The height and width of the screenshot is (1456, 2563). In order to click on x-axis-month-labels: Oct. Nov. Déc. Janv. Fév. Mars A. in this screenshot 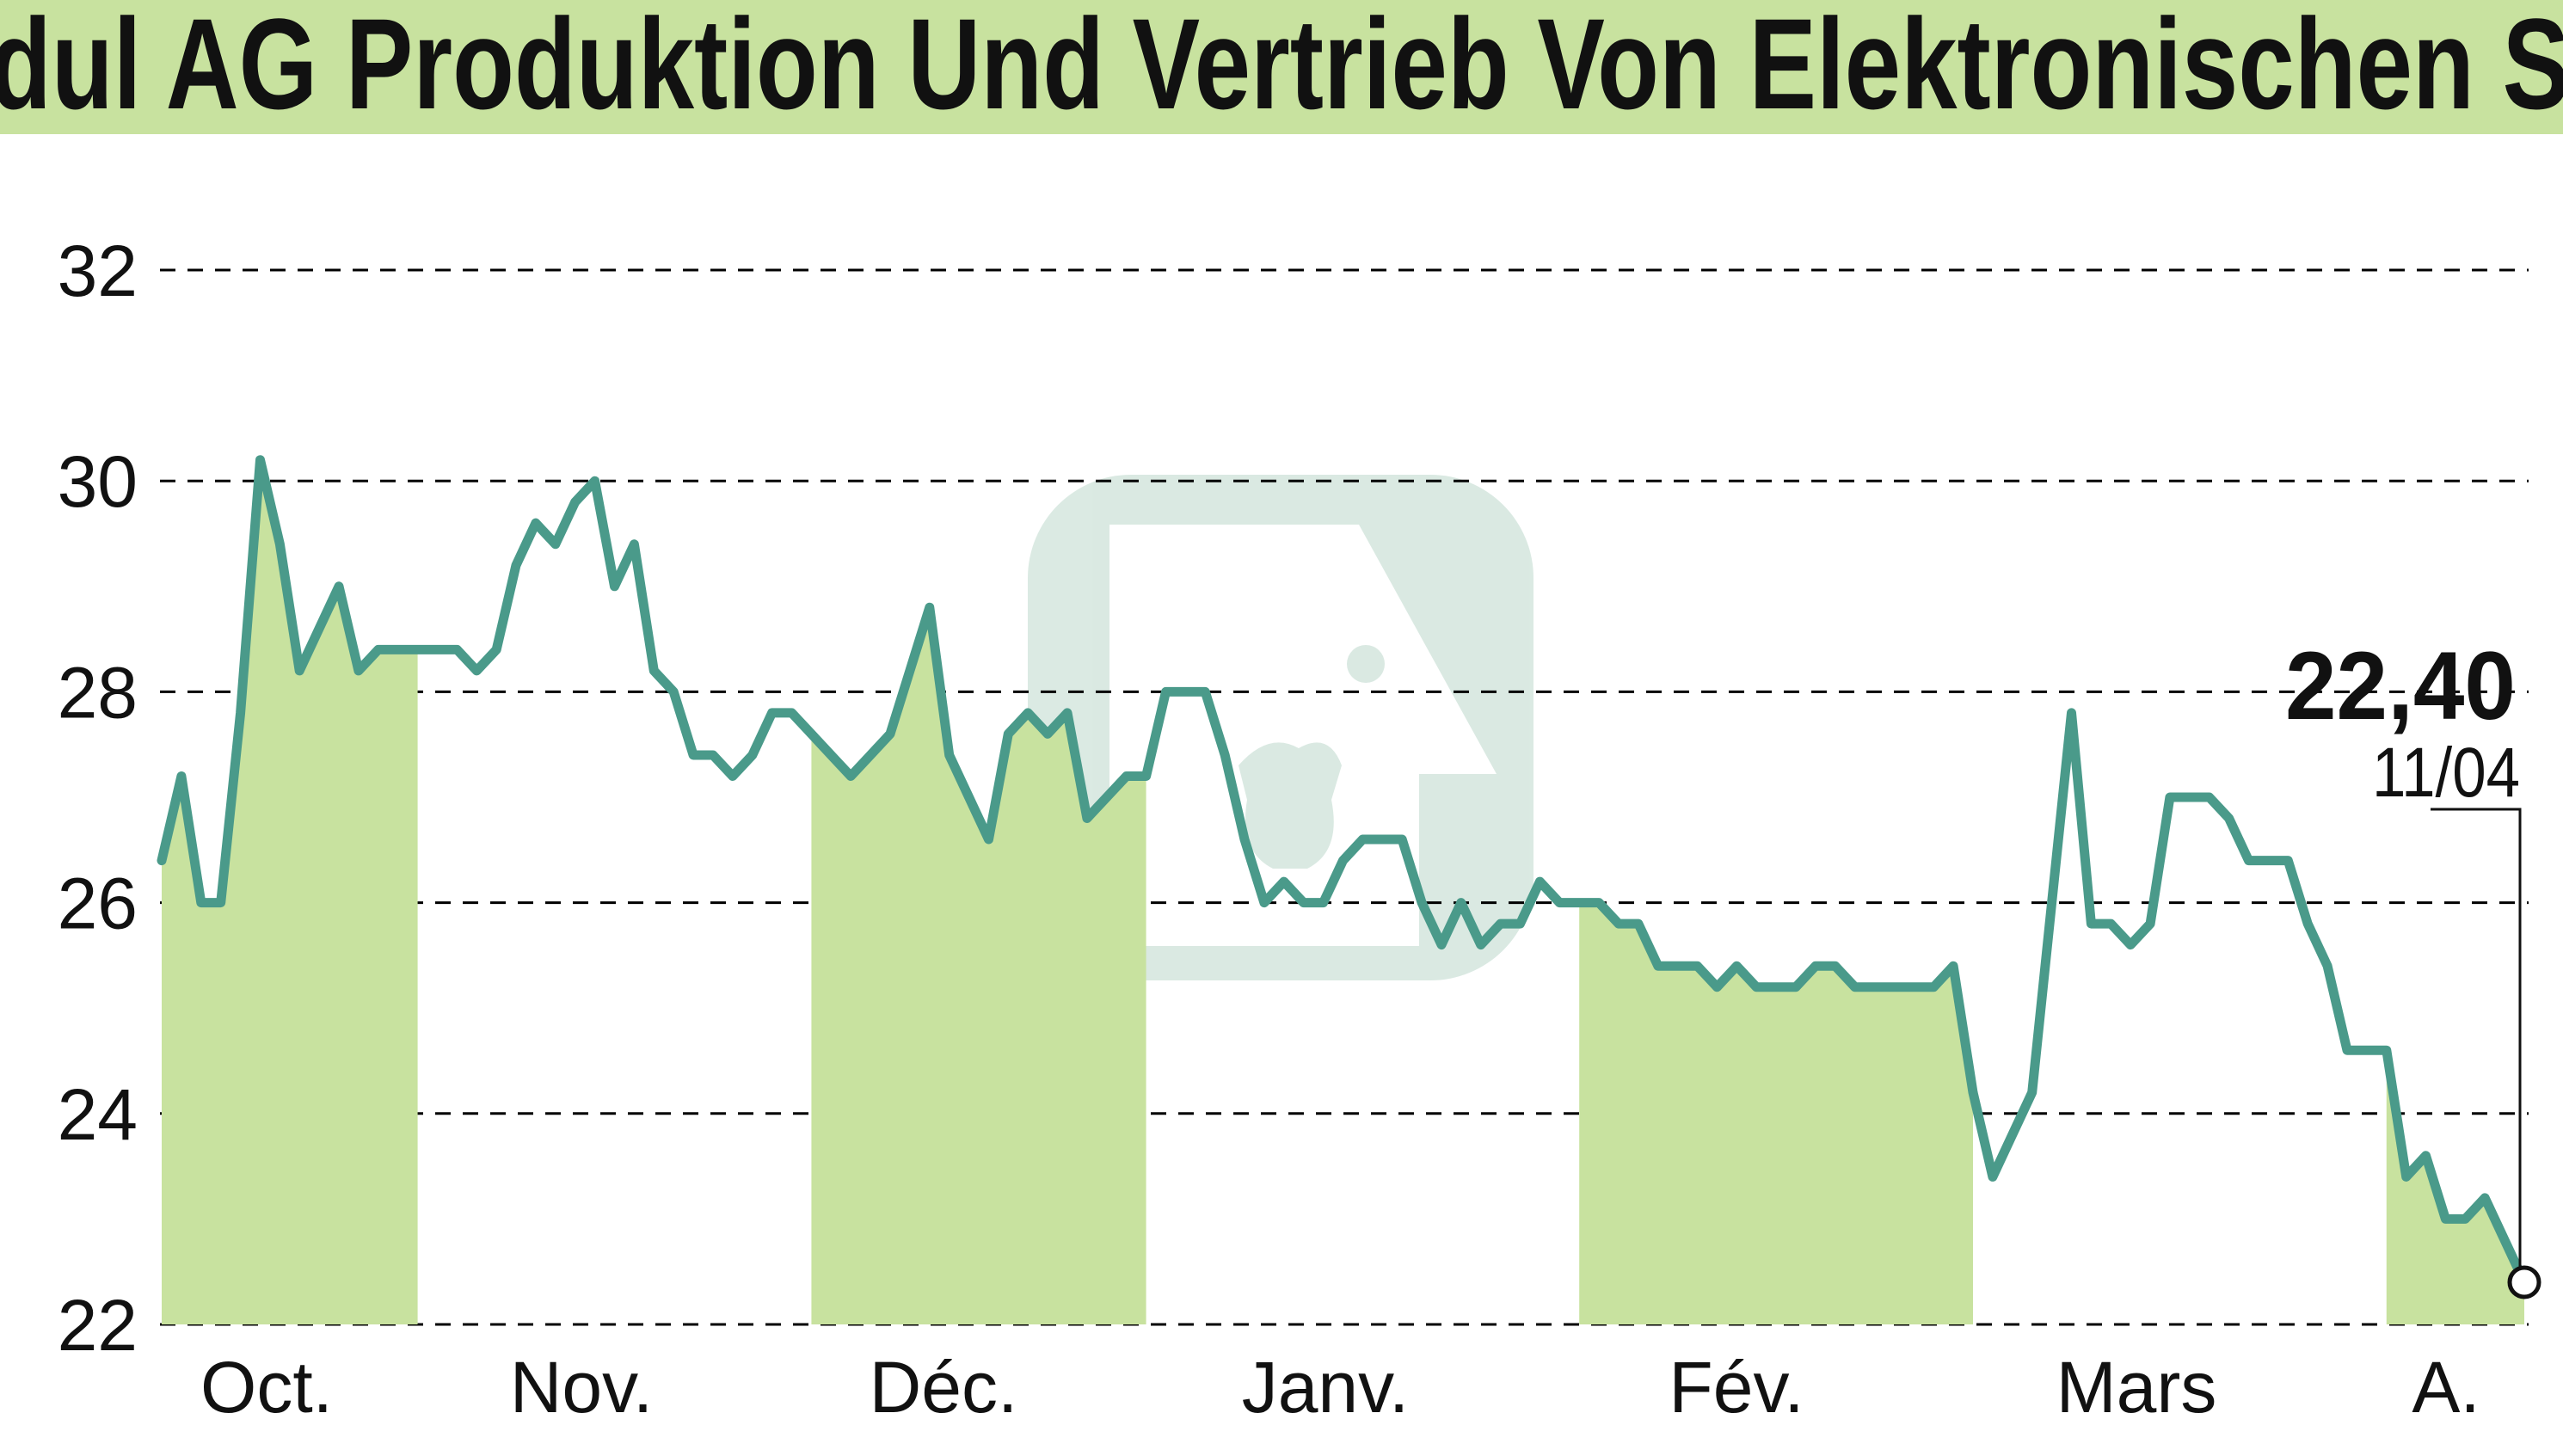, I will do `click(1340, 1388)`.